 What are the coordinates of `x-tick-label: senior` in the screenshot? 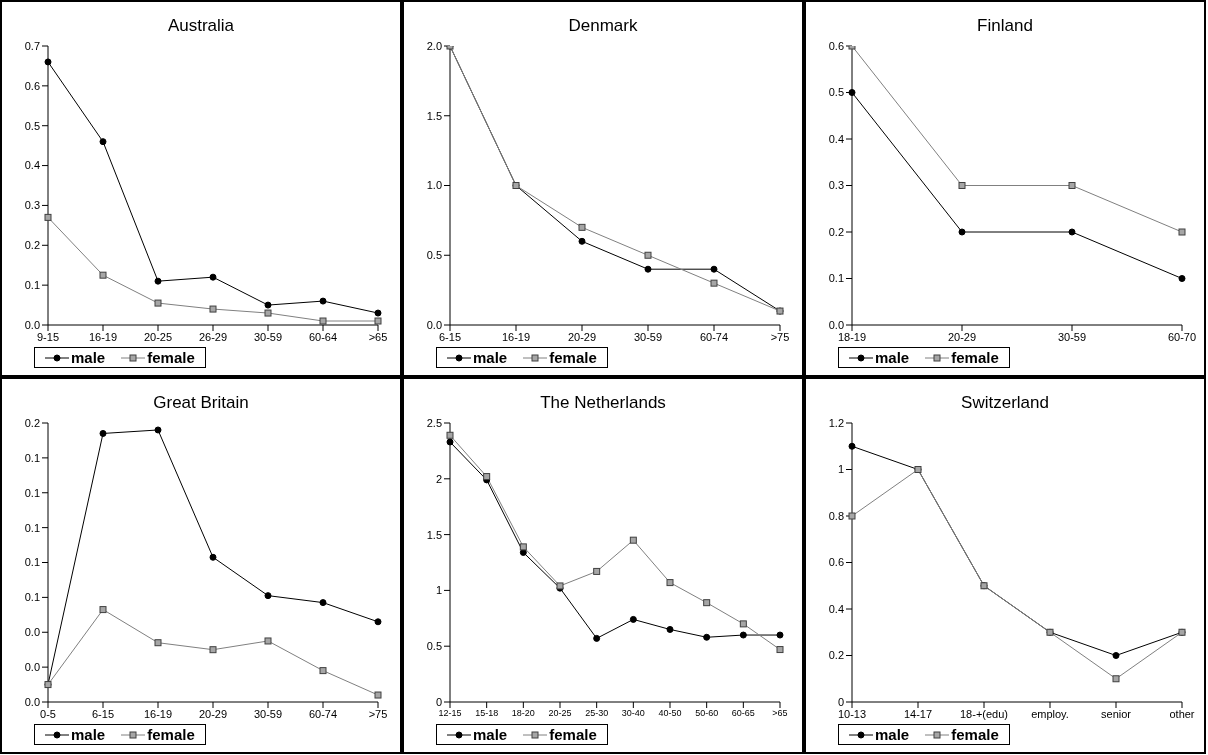 It's located at (1116, 713).